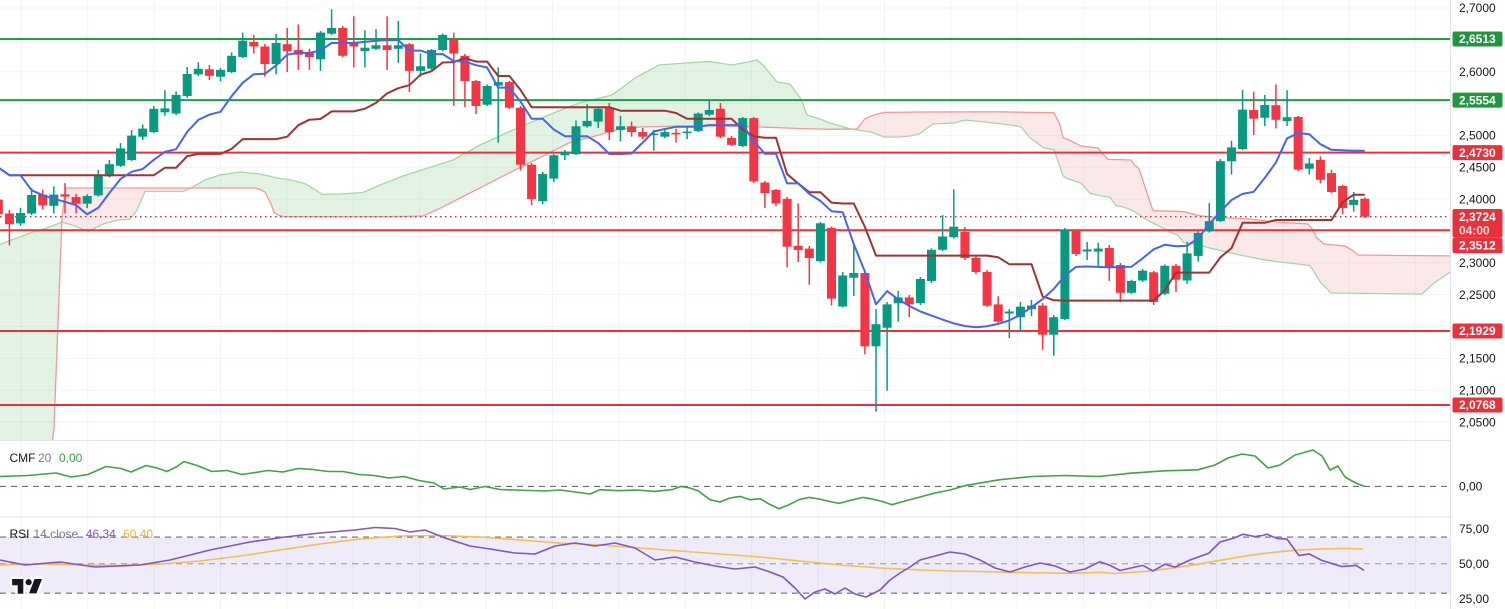 The image size is (1505, 609). Describe the element at coordinates (1477, 246) in the screenshot. I see `svg-text: 2,3512` at that location.